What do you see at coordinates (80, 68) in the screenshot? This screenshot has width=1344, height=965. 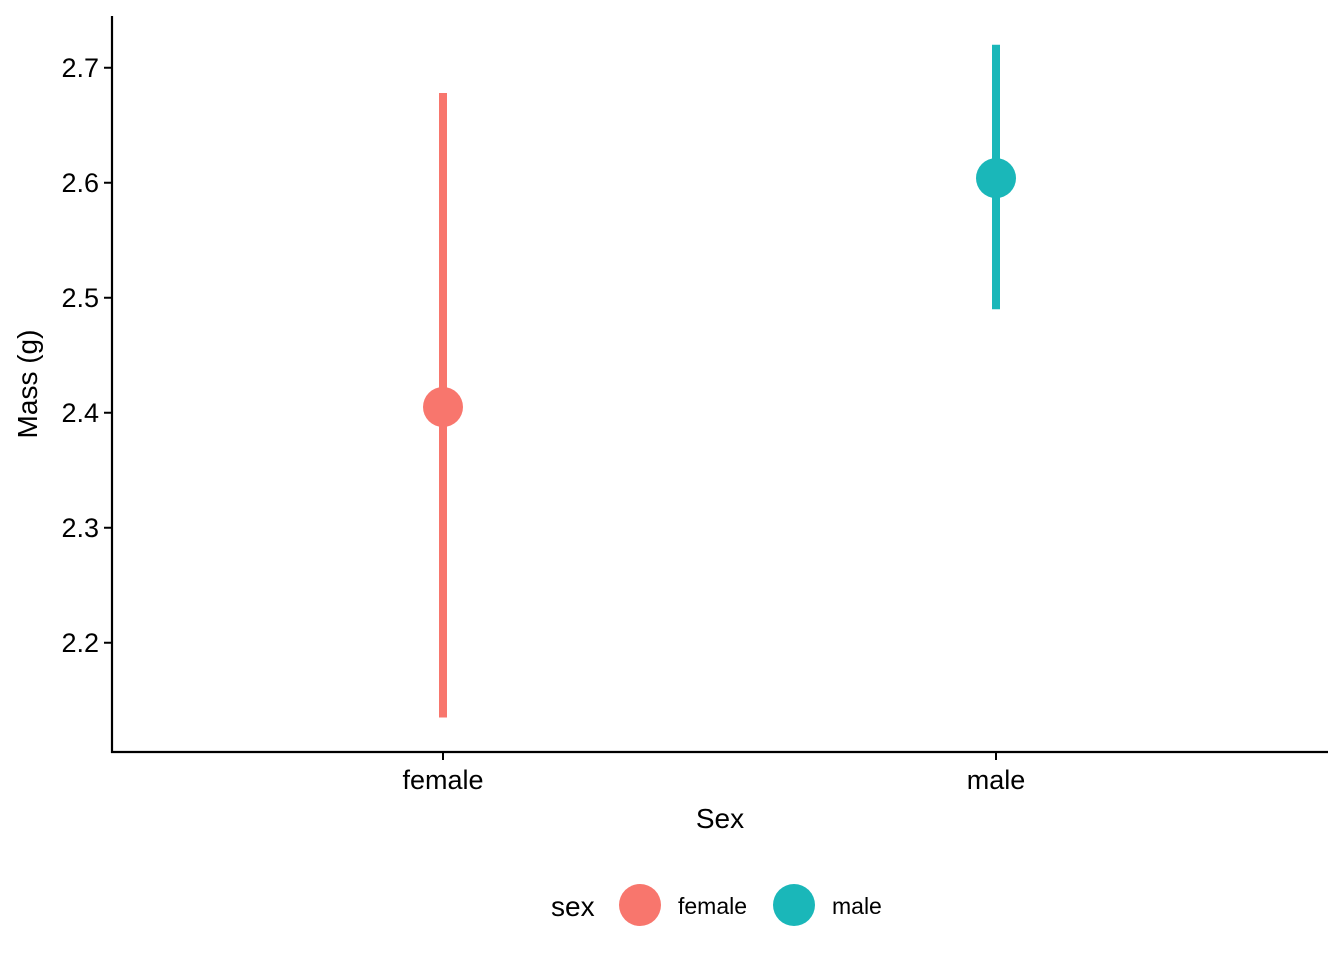 I see `y-tick-label: 2.7` at bounding box center [80, 68].